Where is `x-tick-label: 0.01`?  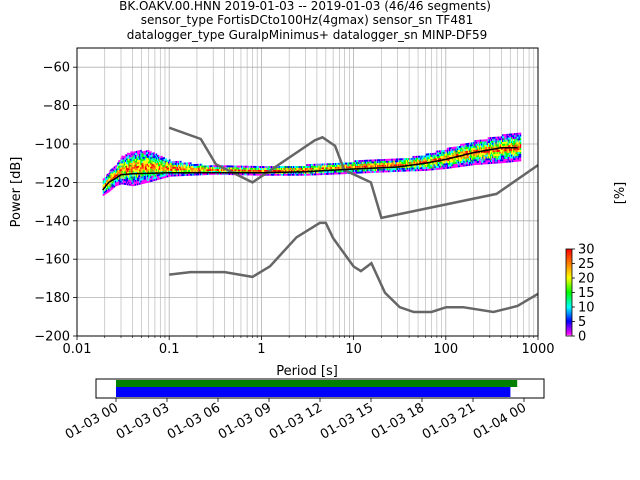
x-tick-label: 0.01 is located at coordinates (77, 349).